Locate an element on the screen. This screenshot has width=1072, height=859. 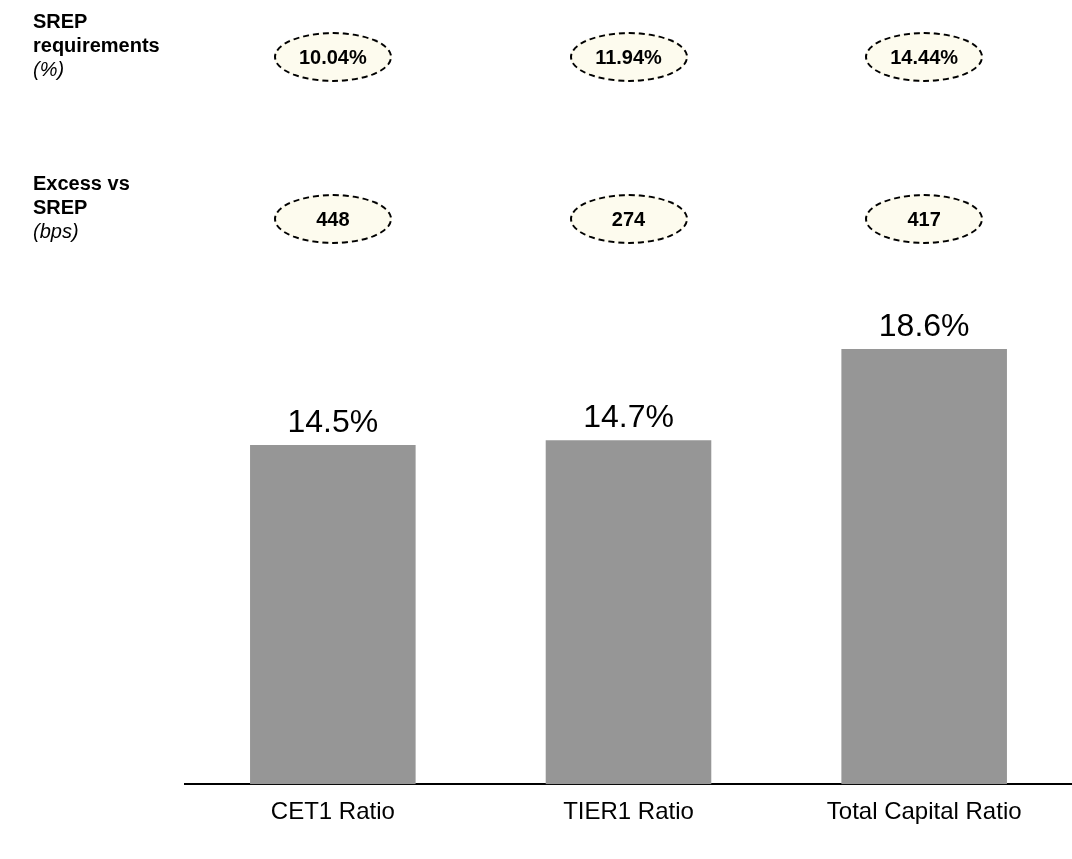
data-label: 14.5% is located at coordinates (333, 420).